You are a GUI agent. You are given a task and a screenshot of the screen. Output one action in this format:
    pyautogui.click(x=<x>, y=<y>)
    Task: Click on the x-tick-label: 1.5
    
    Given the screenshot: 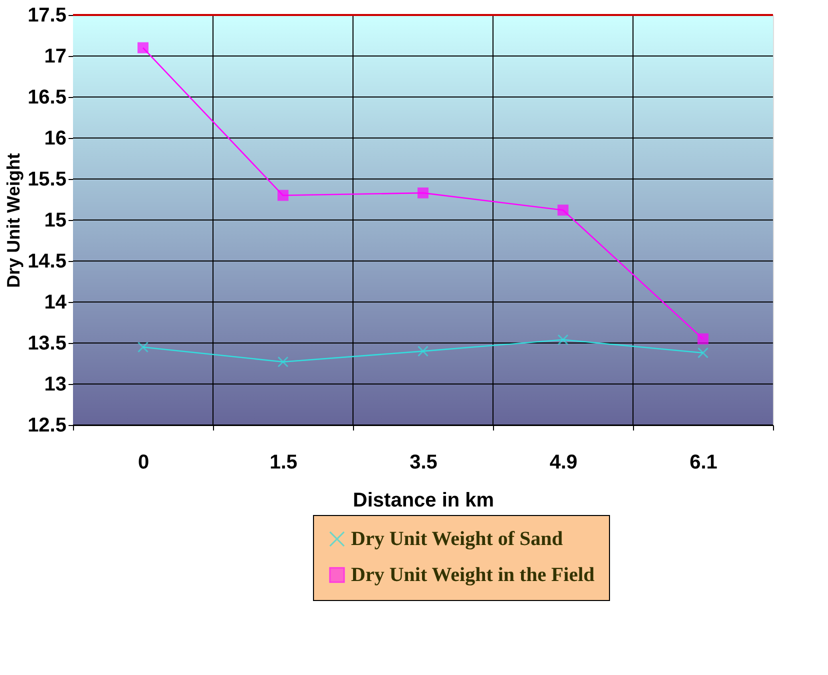 What is the action you would take?
    pyautogui.click(x=284, y=463)
    